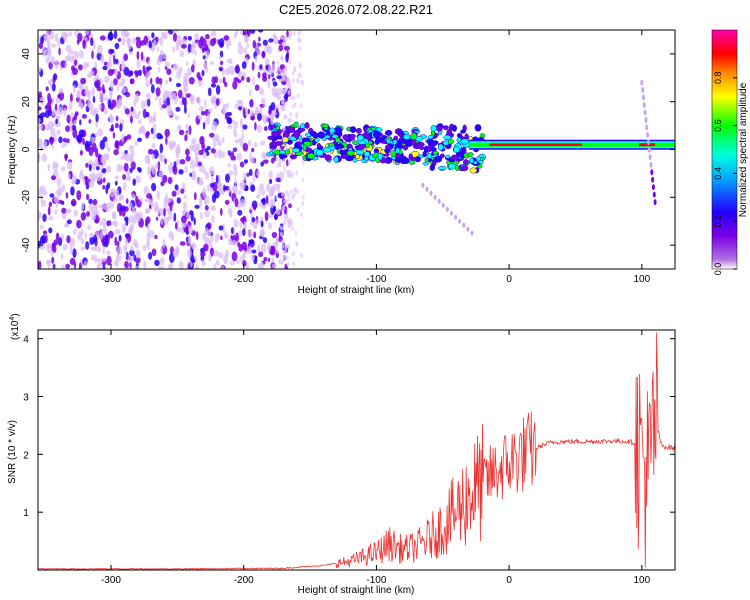  What do you see at coordinates (111, 279) in the screenshot?
I see `spectrogram-x-tick-label: -300` at bounding box center [111, 279].